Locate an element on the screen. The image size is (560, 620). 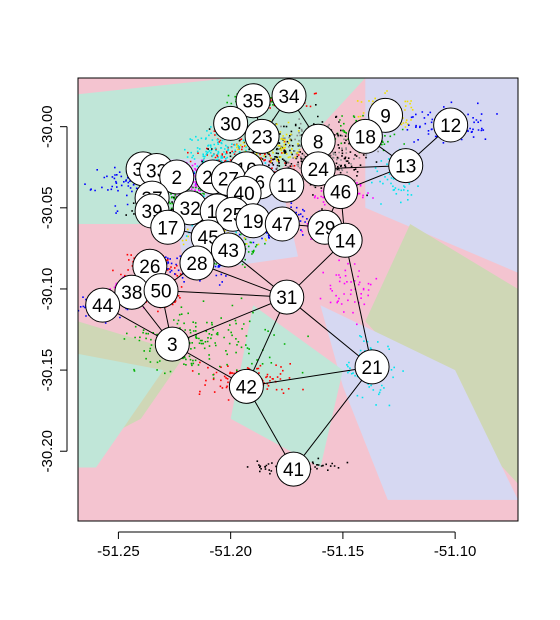
node-label-46: 46 is located at coordinates (340, 193).